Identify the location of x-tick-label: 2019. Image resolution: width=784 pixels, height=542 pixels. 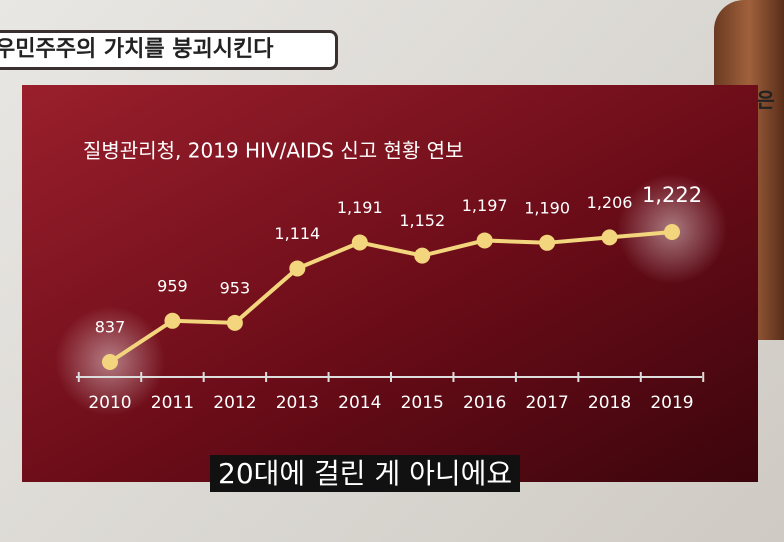
(671, 403).